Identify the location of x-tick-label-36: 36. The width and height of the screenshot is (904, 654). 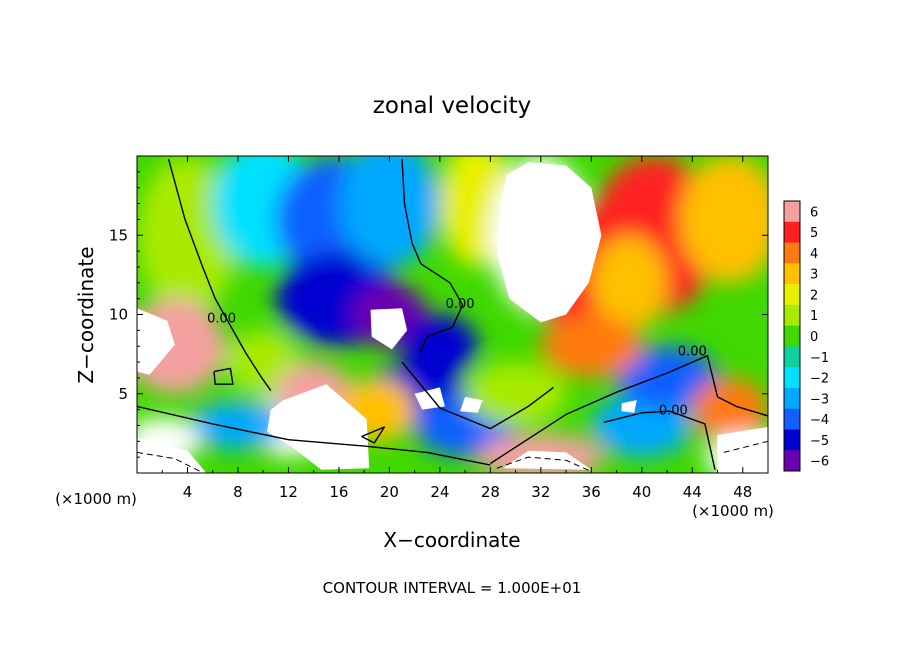
(591, 492).